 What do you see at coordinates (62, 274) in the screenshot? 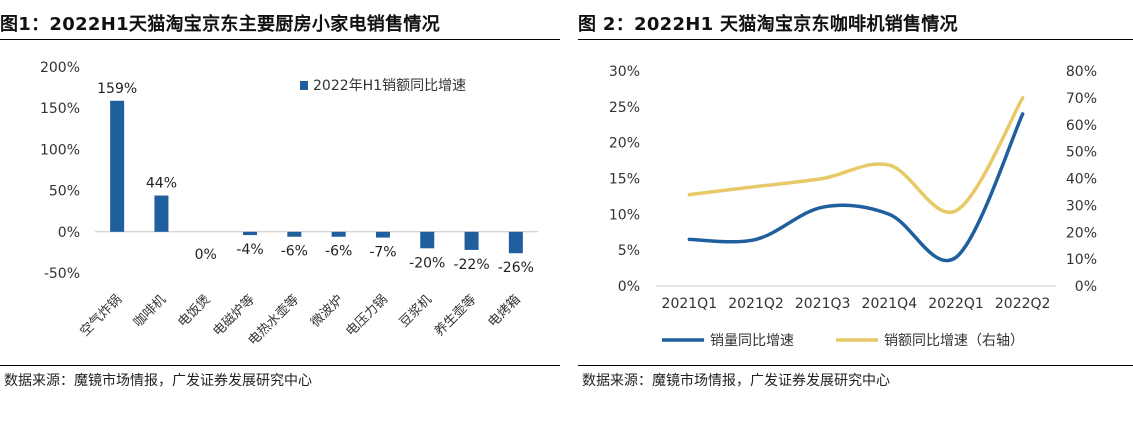
I see `y-tick-label: -50%` at bounding box center [62, 274].